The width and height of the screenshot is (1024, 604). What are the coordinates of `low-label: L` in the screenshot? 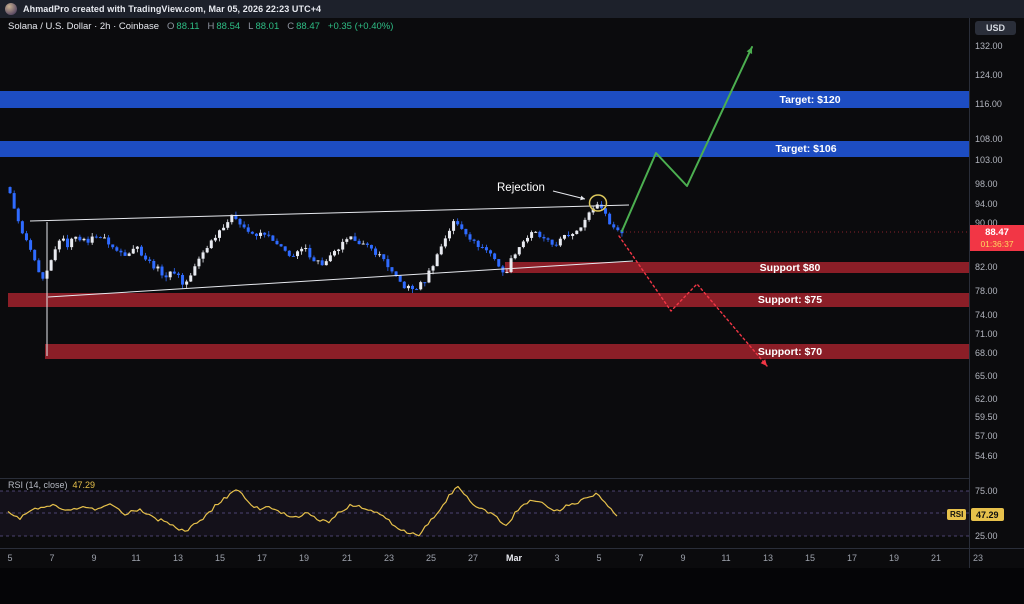 It's located at (251, 26).